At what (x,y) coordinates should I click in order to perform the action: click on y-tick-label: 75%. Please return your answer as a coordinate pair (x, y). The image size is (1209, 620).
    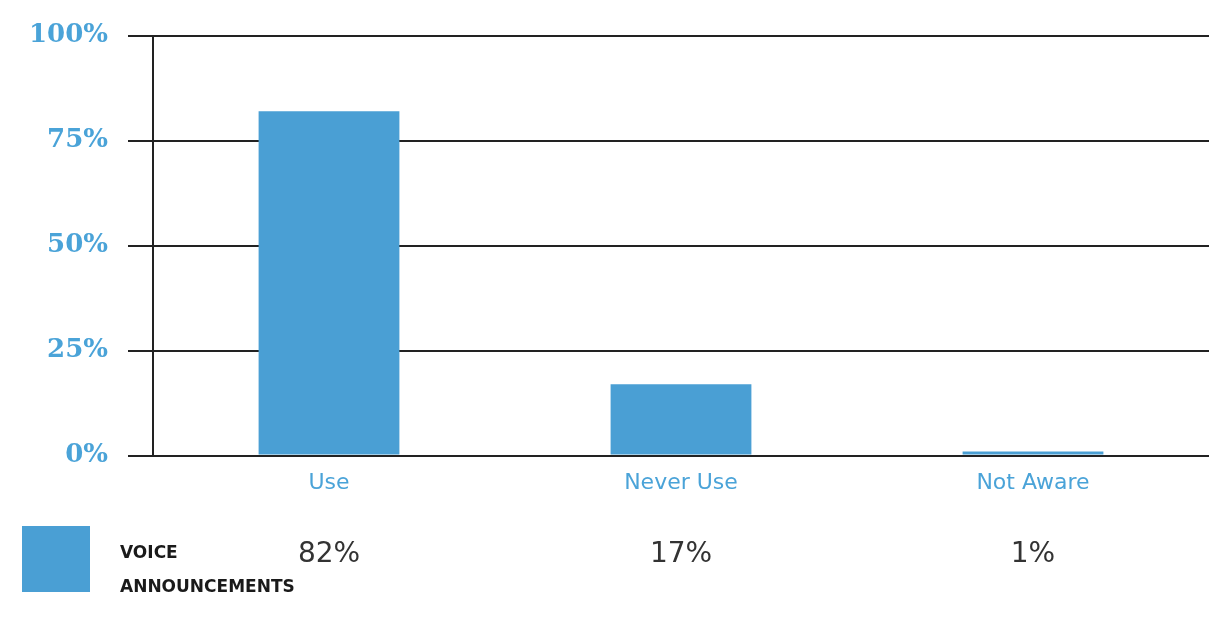
    Looking at the image, I should click on (78, 138).